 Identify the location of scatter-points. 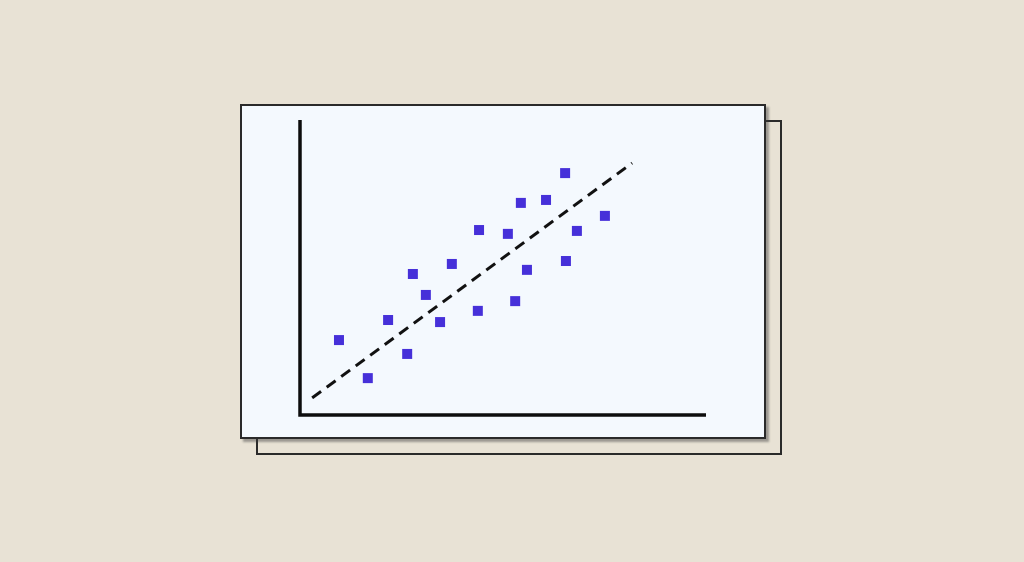
(471, 276).